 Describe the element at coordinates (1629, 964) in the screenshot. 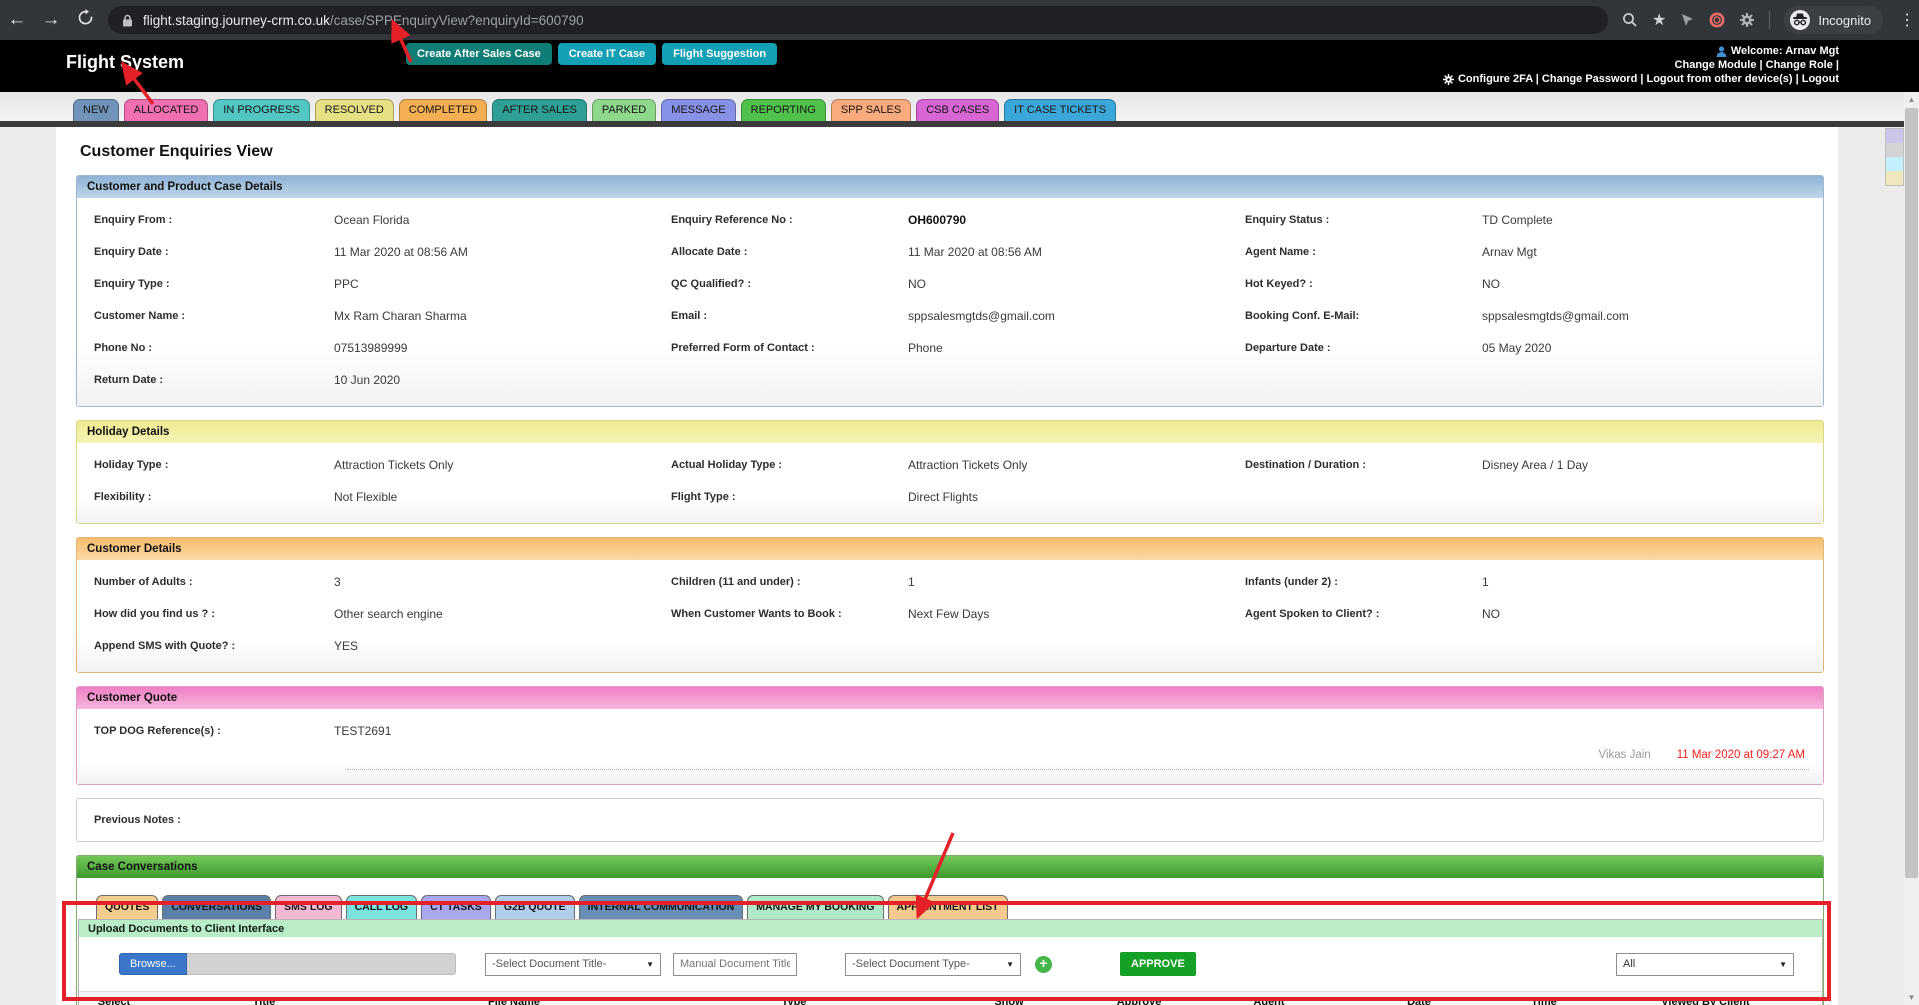

I see `filter-all-select-value: All` at that location.